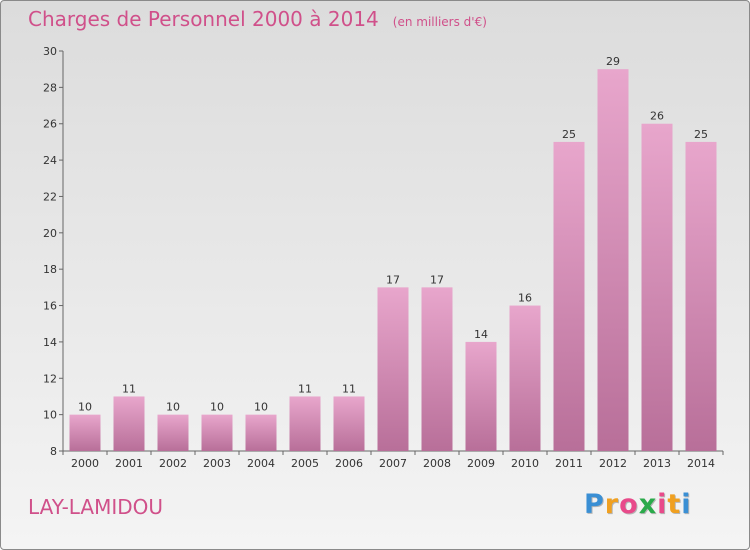 This screenshot has height=550, width=750. What do you see at coordinates (674, 504) in the screenshot?
I see `logo-letter: t` at bounding box center [674, 504].